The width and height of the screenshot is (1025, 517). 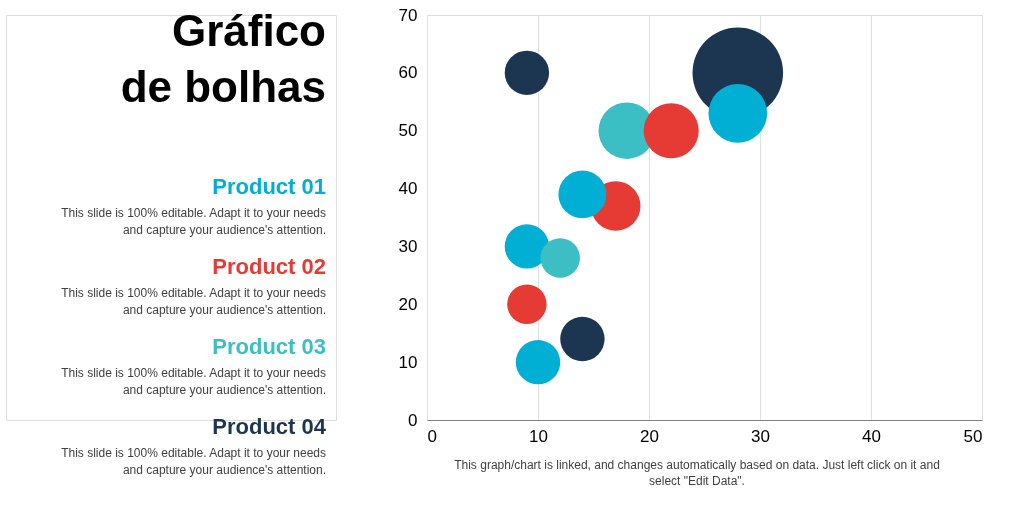 What do you see at coordinates (432, 436) in the screenshot?
I see `x-tick-label: 0` at bounding box center [432, 436].